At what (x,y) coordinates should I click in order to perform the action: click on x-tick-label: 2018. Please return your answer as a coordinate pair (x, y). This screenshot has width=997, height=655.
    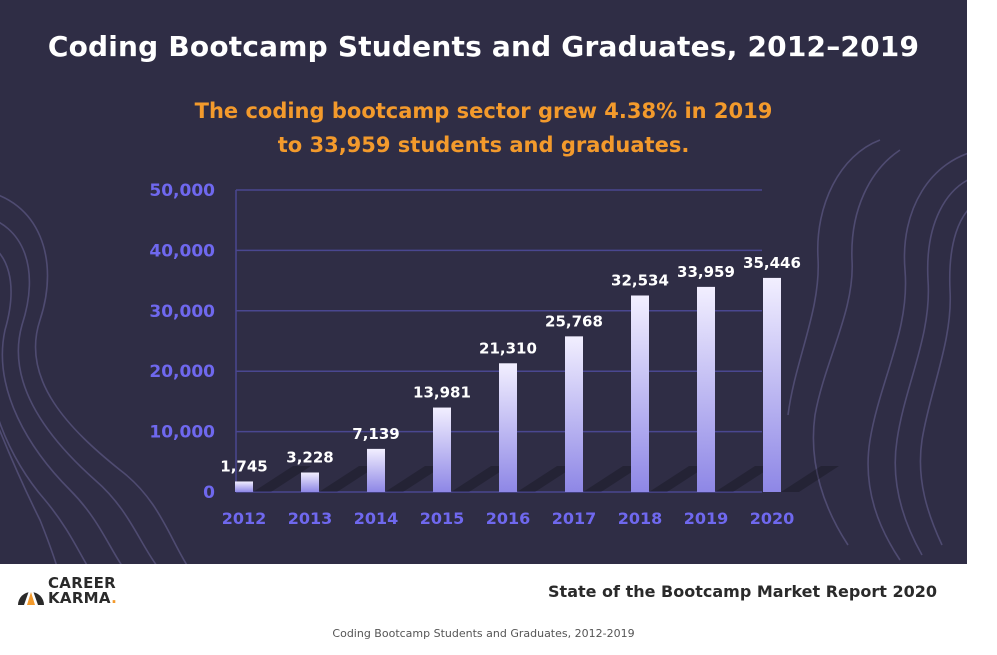
    Looking at the image, I should click on (640, 518).